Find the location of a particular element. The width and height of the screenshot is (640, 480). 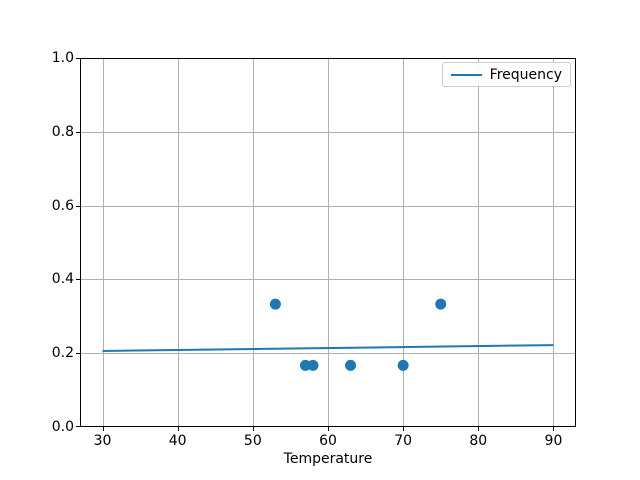

y-tick-label: 0.6 is located at coordinates (62, 205).